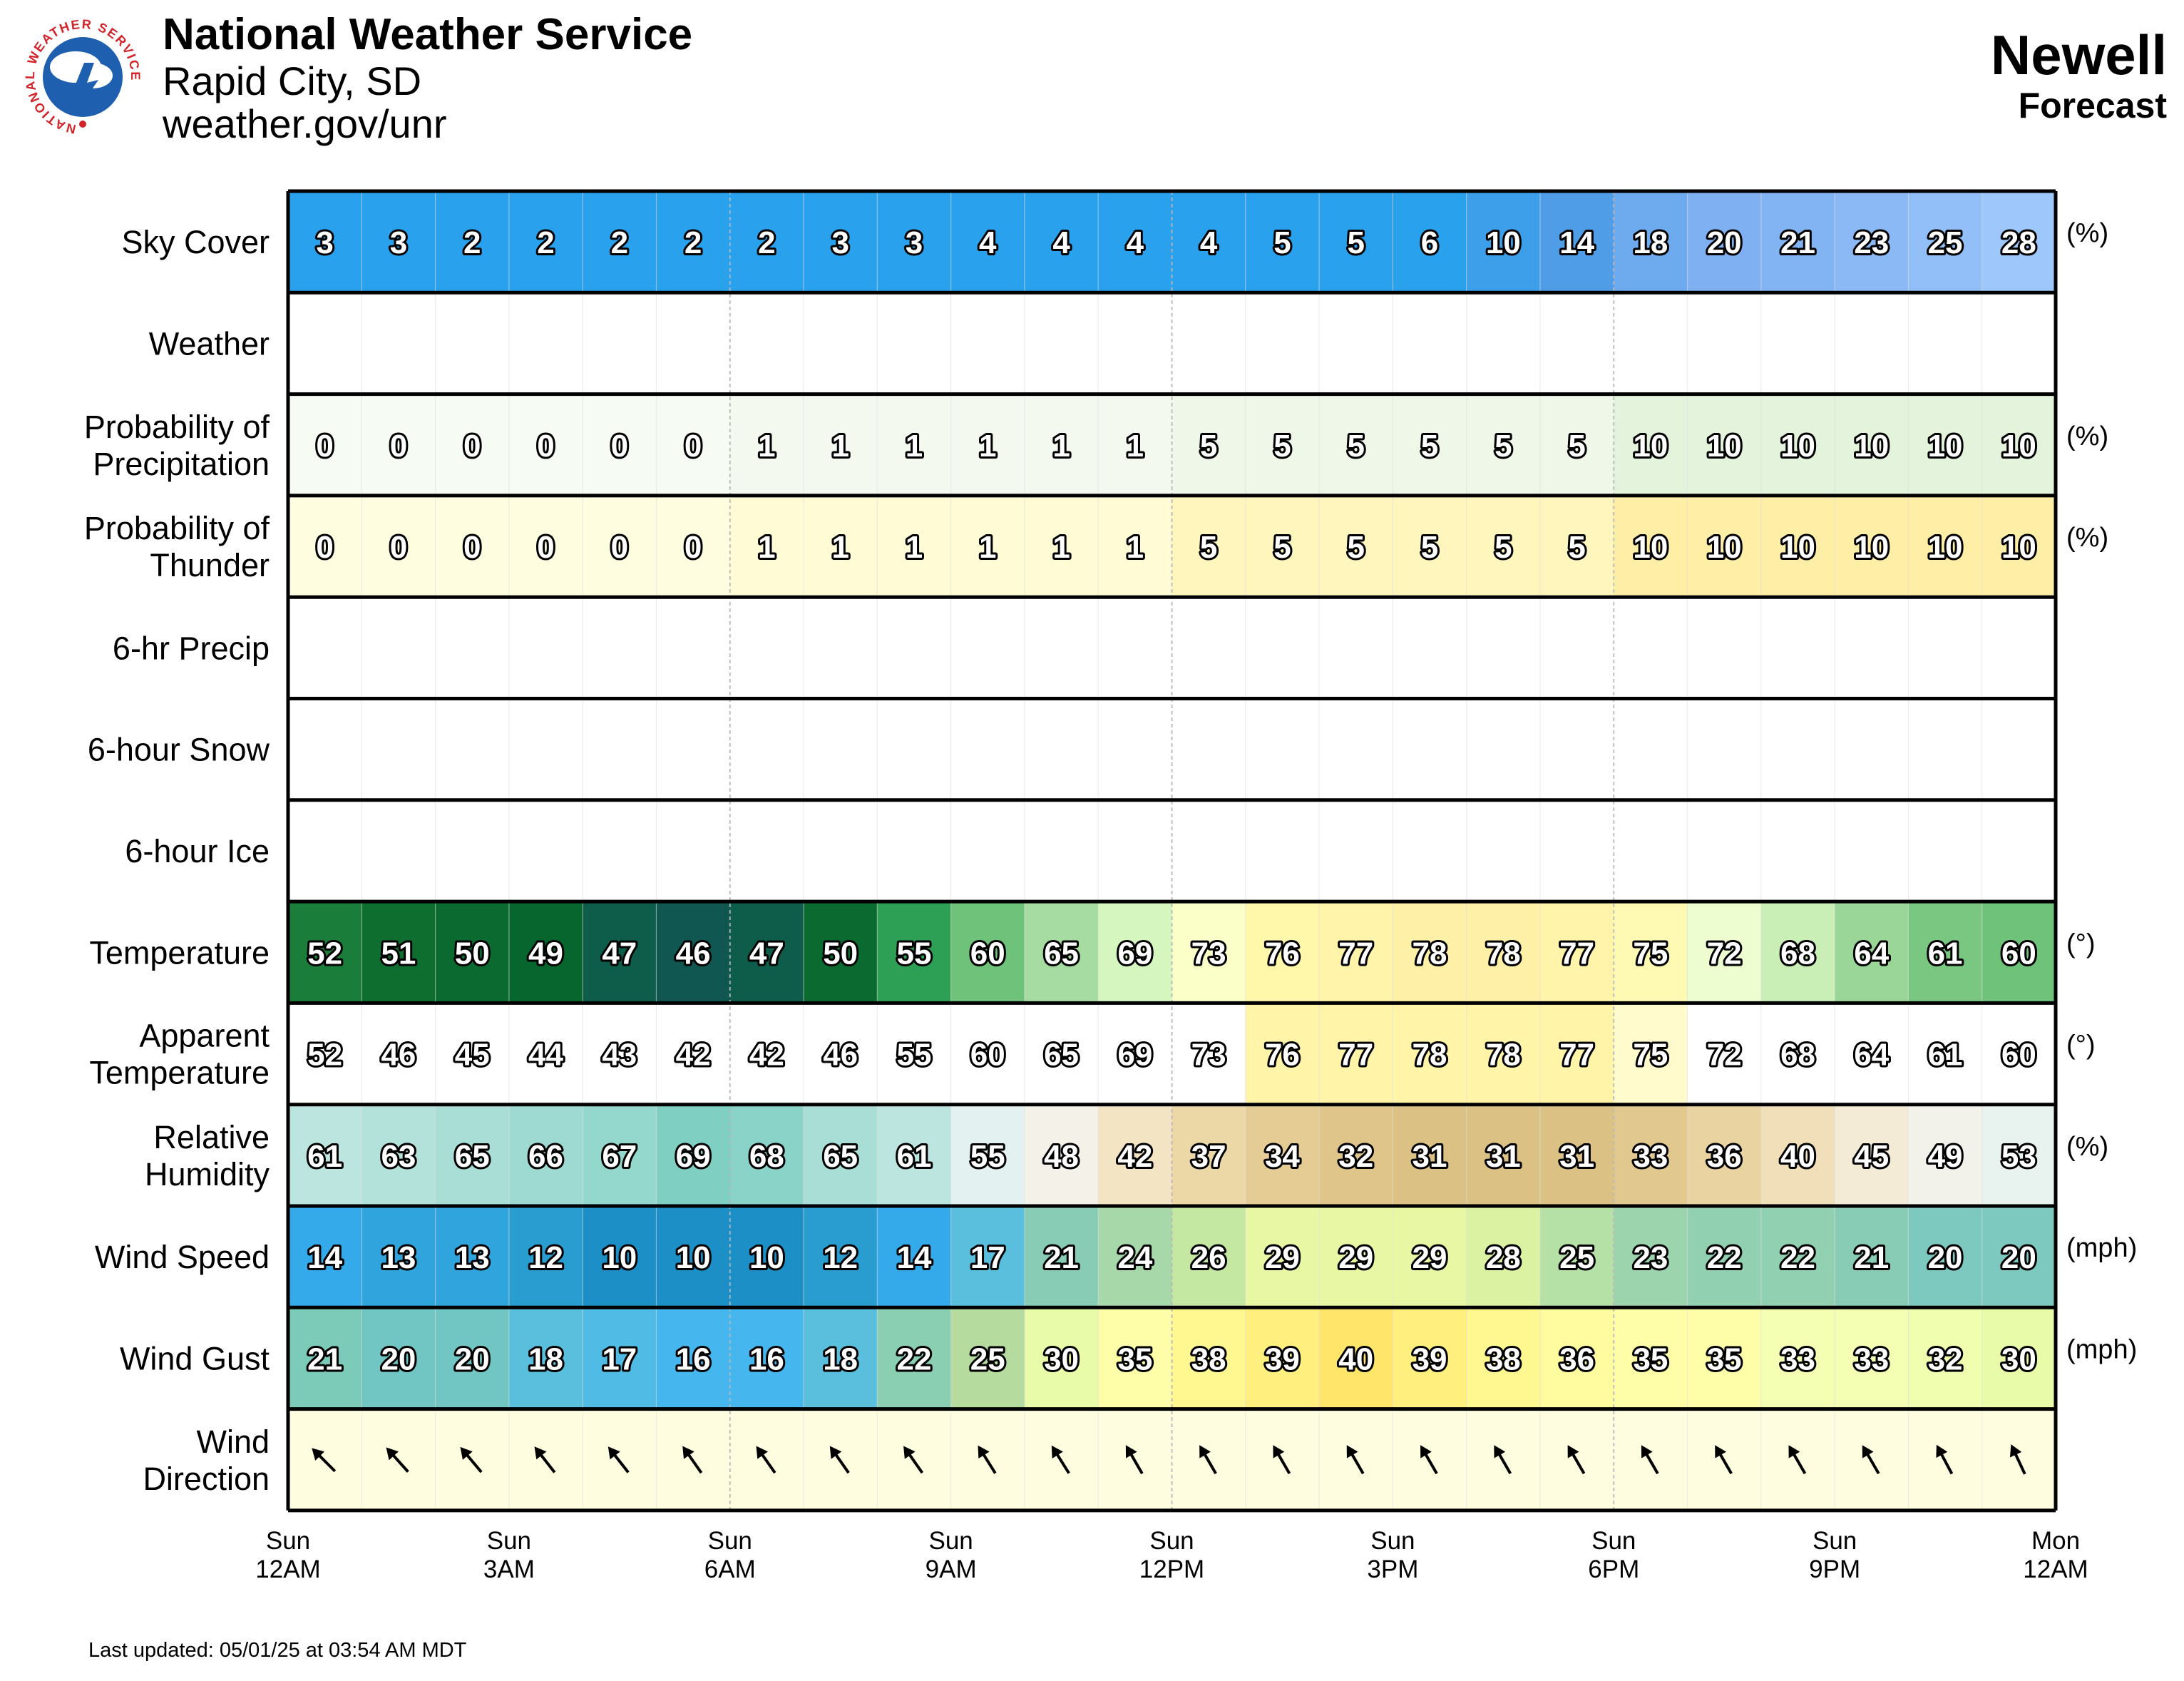 The image size is (2184, 1681). Describe the element at coordinates (840, 1055) in the screenshot. I see `value-apparent: 46` at that location.